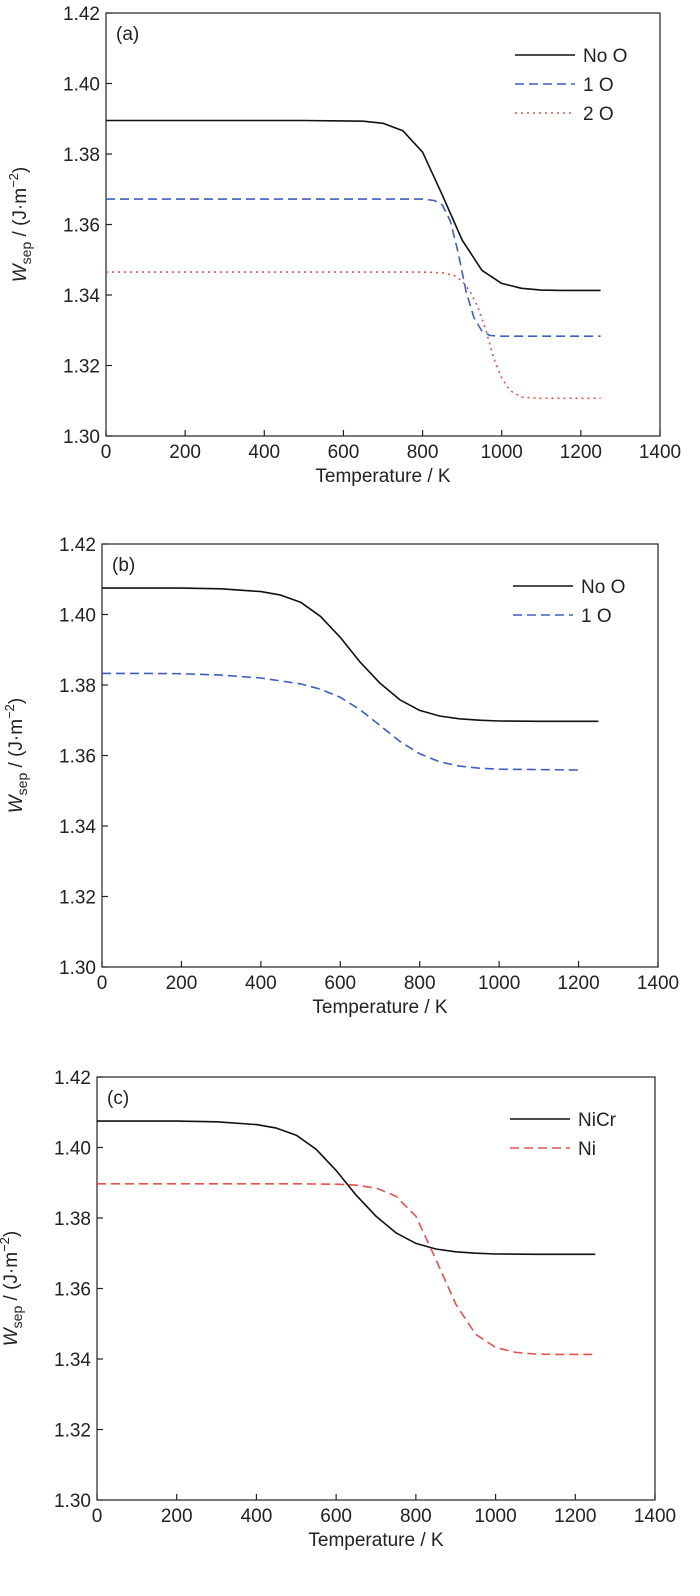 The height and width of the screenshot is (1596, 700). What do you see at coordinates (598, 114) in the screenshot?
I see `legend-label: 2 O` at bounding box center [598, 114].